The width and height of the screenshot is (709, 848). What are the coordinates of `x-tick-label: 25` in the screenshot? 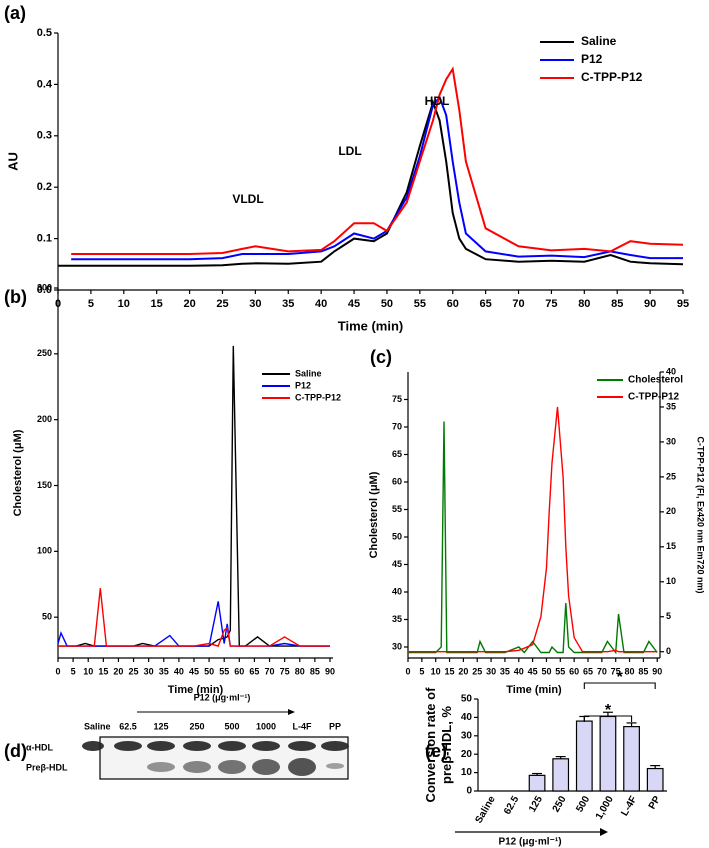 It's located at (134, 671).